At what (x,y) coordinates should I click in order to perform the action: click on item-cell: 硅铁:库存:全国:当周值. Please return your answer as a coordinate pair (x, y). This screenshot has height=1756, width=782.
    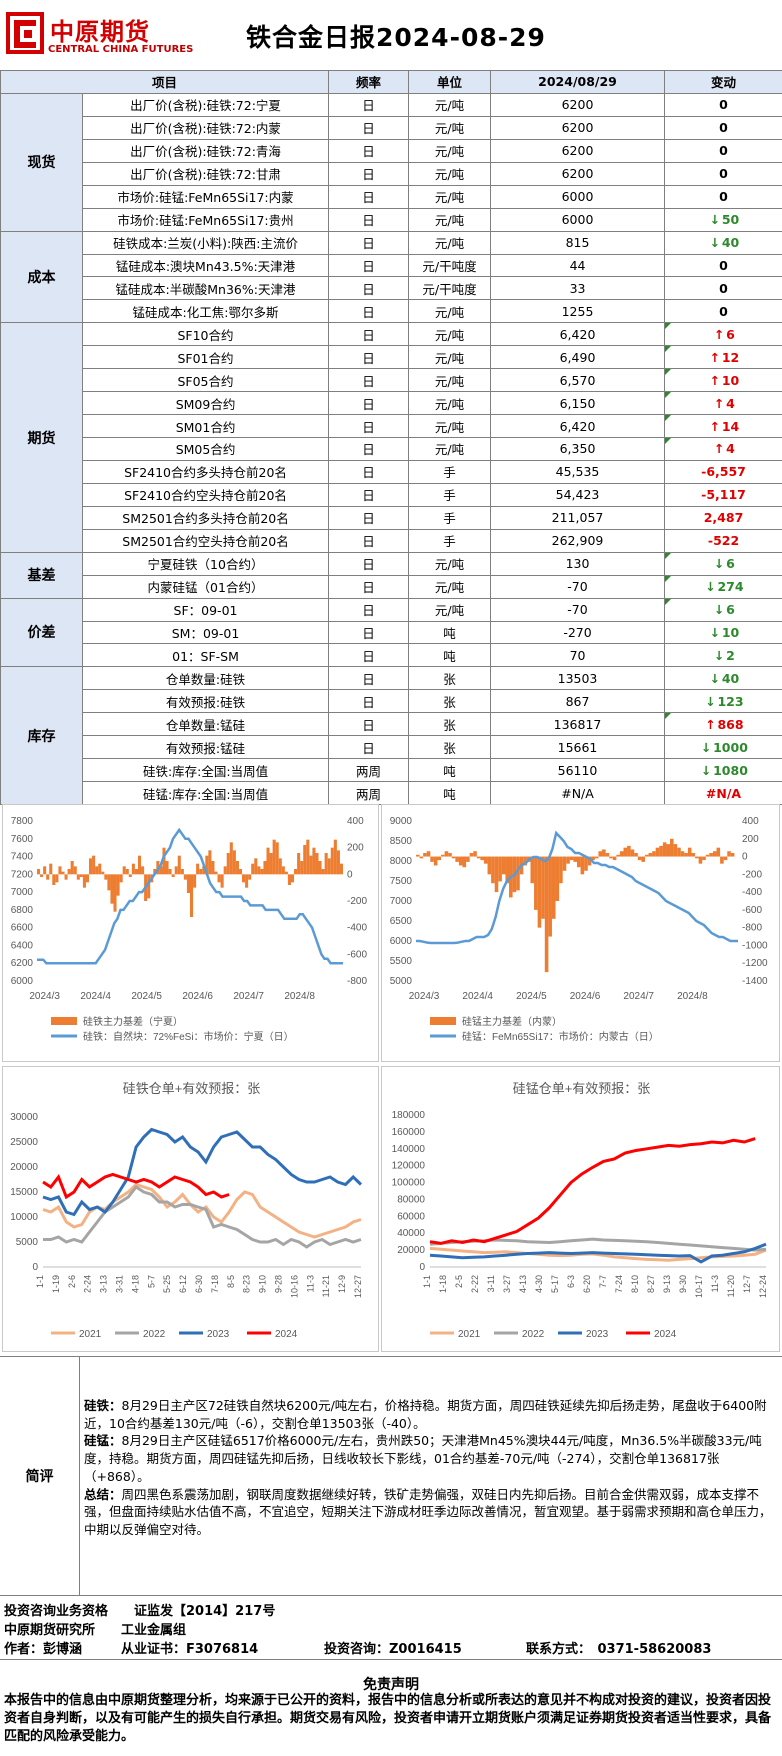
    Looking at the image, I should click on (205, 770).